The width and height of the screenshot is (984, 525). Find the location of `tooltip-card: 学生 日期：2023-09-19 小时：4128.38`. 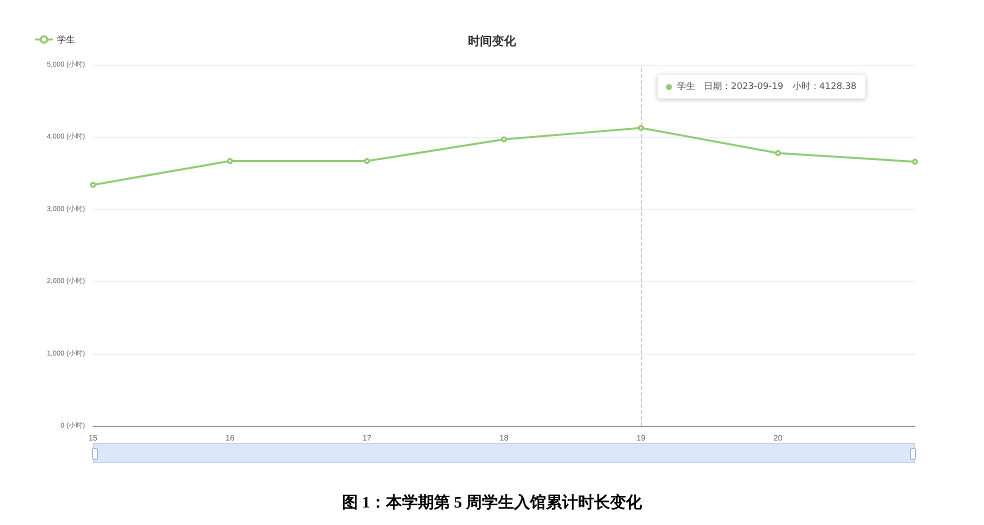

tooltip-card: 学生 日期：2023-09-19 小时：4128.38 is located at coordinates (761, 86).